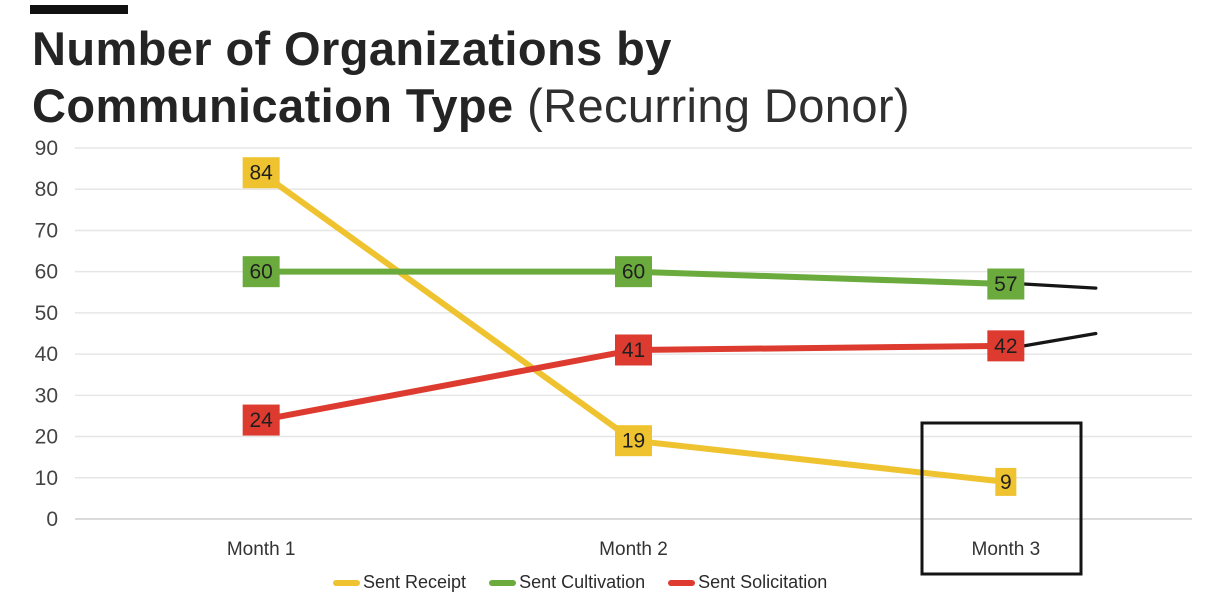 This screenshot has height=610, width=1224. I want to click on y-axis-tick-label: 0, so click(52, 519).